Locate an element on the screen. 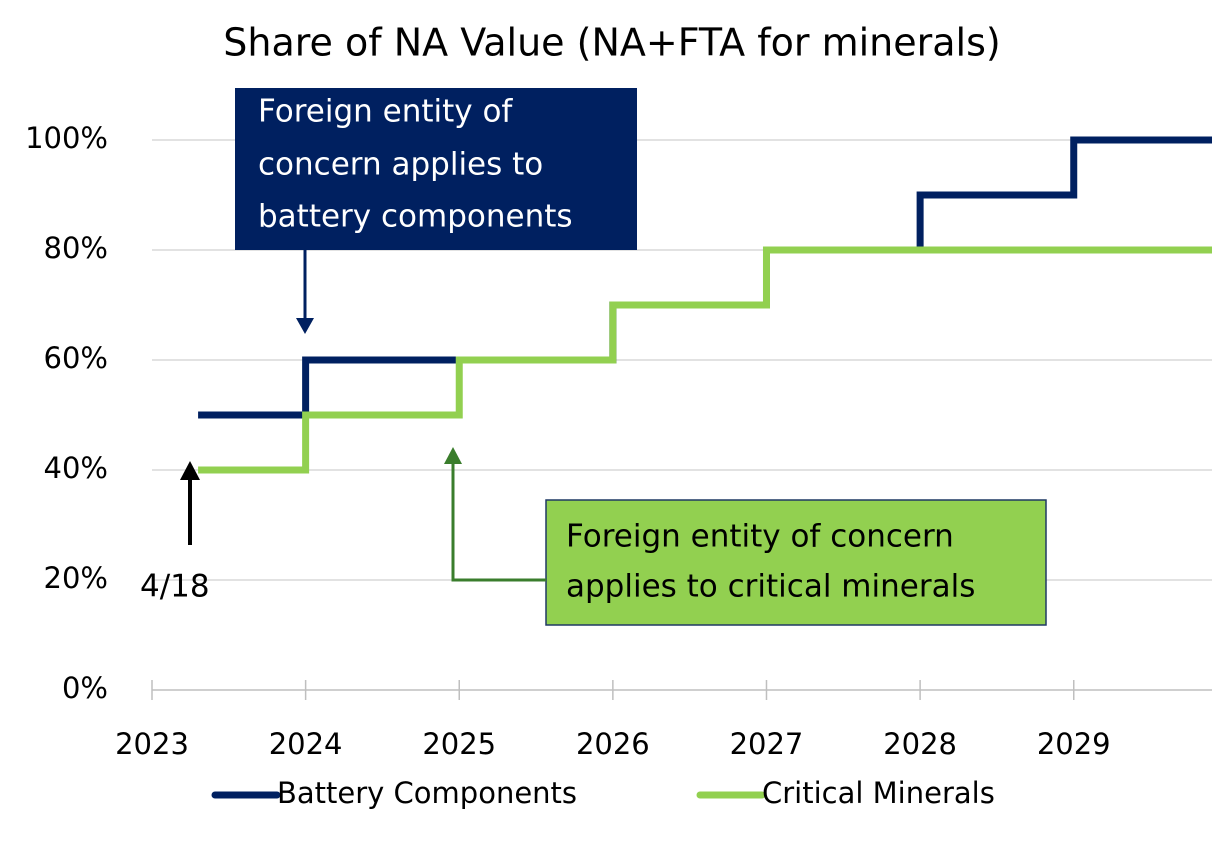 The image size is (1212, 843). x-tick-label: 2026 is located at coordinates (613, 744).